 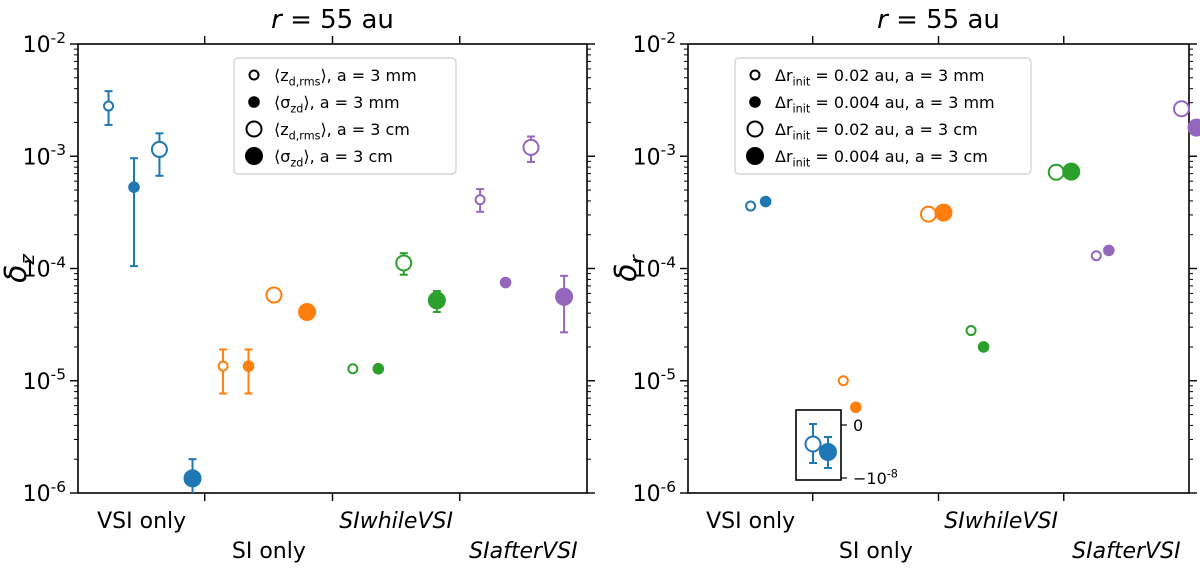 What do you see at coordinates (885, 104) in the screenshot?
I see `legend-label: Δrinit = 0.004 au, a = 3 mm` at bounding box center [885, 104].